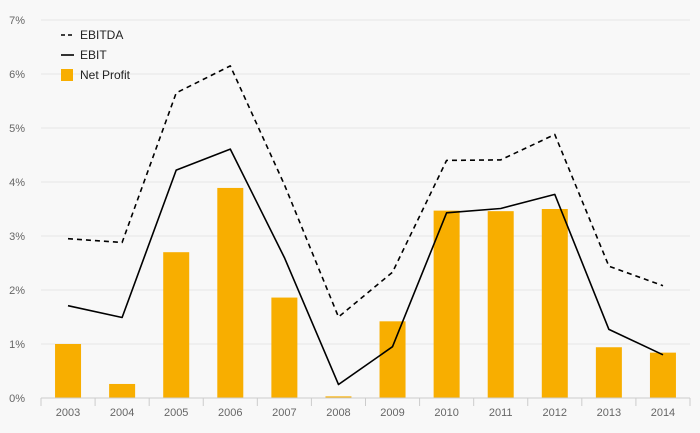 This screenshot has width=700, height=433. What do you see at coordinates (554, 303) in the screenshot?
I see `net-profit-bar-2012` at bounding box center [554, 303].